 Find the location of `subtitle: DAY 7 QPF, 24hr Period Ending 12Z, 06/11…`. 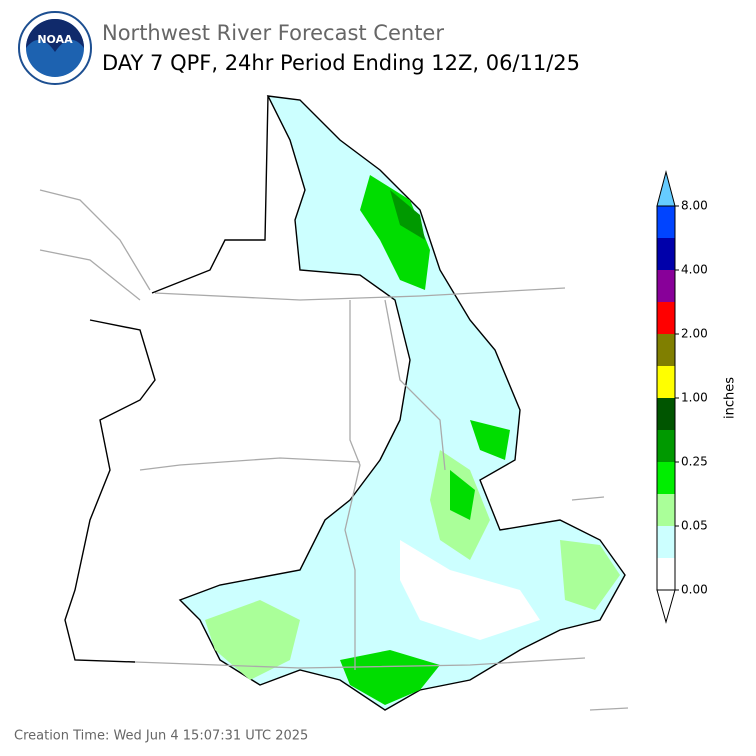

subtitle: DAY 7 QPF, 24hr Period Ending 12Z, 06/11… is located at coordinates (341, 63).